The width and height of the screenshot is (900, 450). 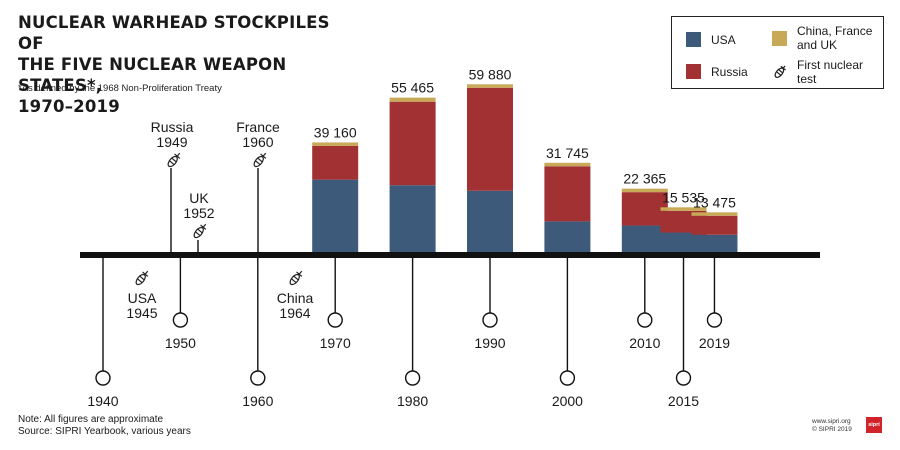 I want to click on year-label: 1960, so click(x=257, y=401).